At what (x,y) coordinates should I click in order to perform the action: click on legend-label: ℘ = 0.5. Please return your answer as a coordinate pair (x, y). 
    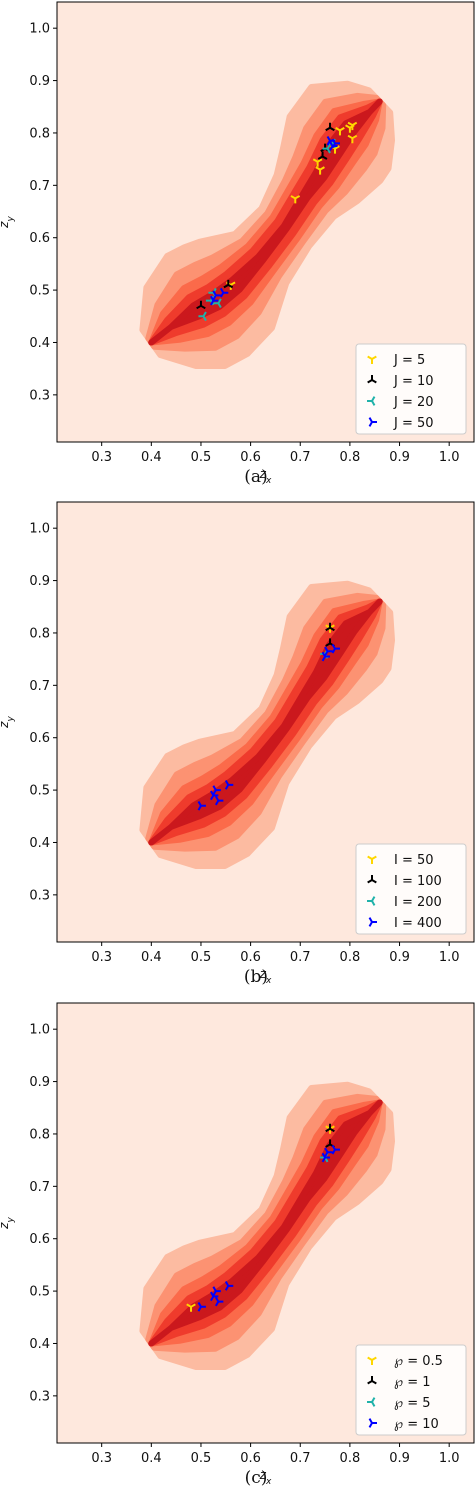
    Looking at the image, I should click on (418, 1361).